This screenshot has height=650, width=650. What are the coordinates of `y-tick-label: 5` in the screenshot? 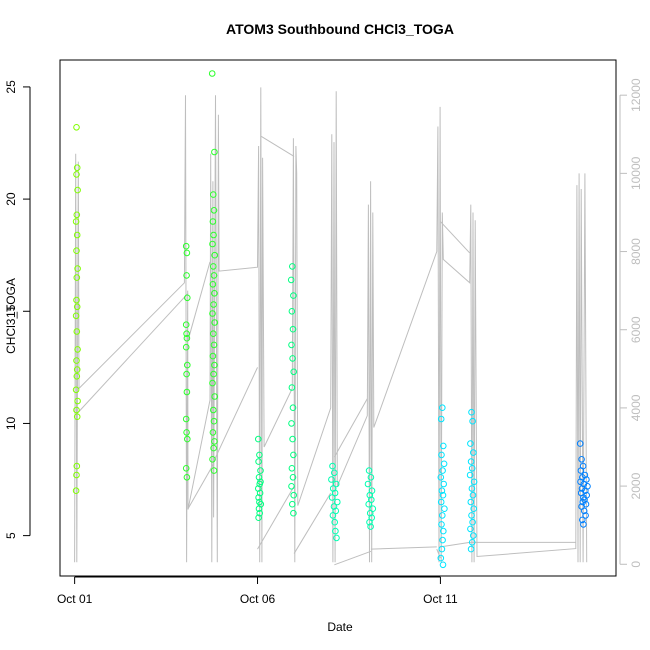 It's located at (11, 535).